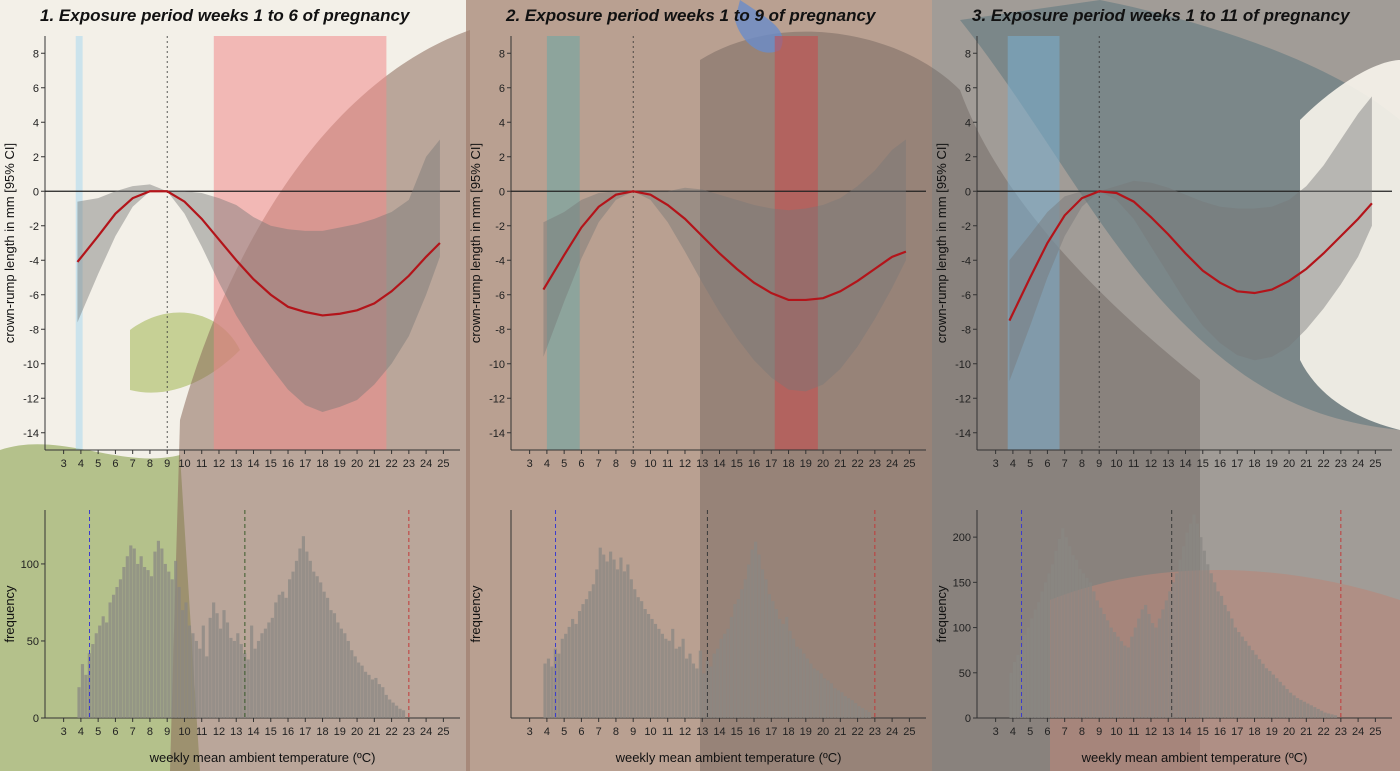 This screenshot has width=1400, height=771. What do you see at coordinates (502, 192) in the screenshot?
I see `y-tick-label: 0` at bounding box center [502, 192].